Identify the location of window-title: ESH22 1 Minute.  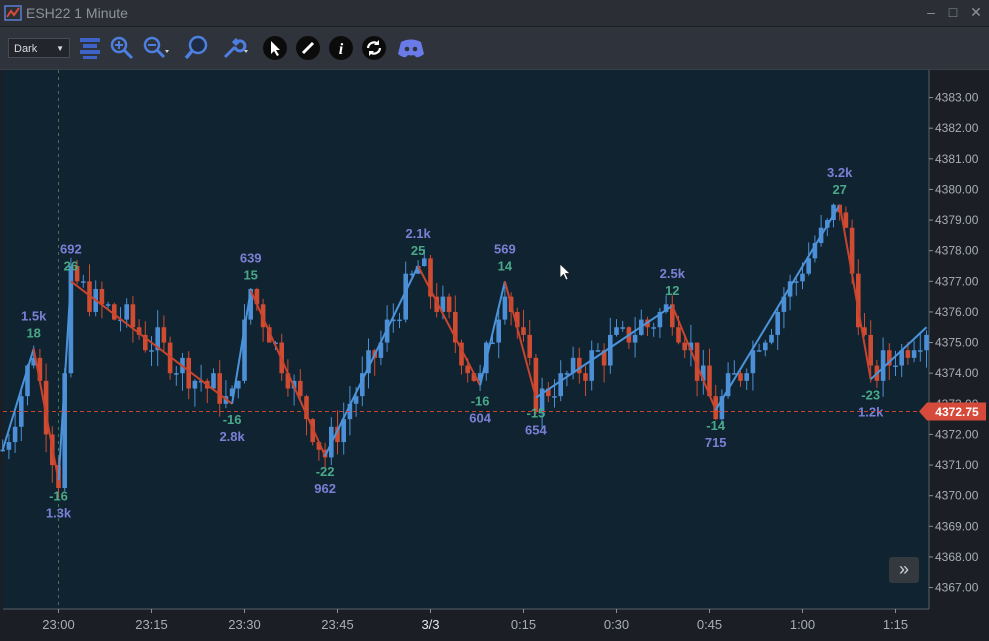
(77, 13).